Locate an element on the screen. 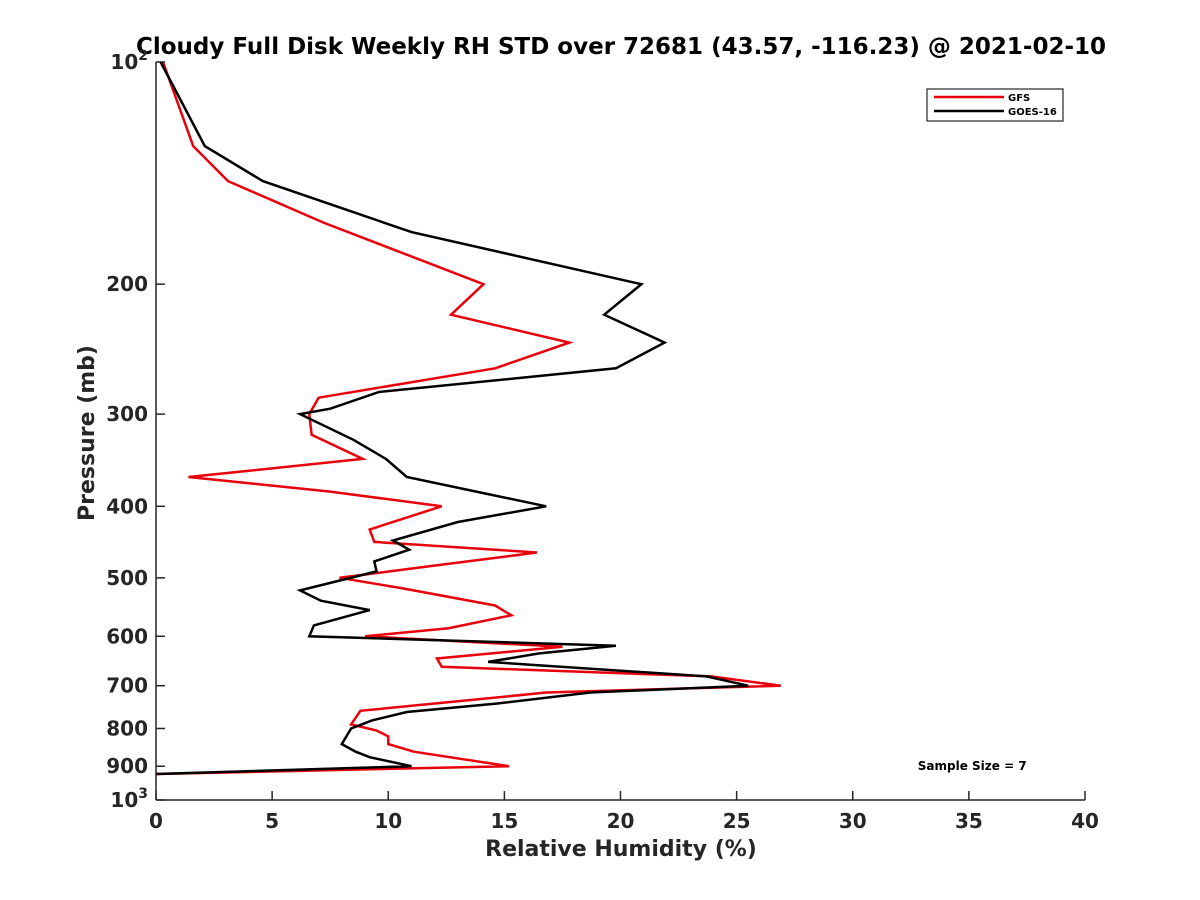 This screenshot has width=1200, height=900. y-tick-label: 800 is located at coordinates (127, 728).